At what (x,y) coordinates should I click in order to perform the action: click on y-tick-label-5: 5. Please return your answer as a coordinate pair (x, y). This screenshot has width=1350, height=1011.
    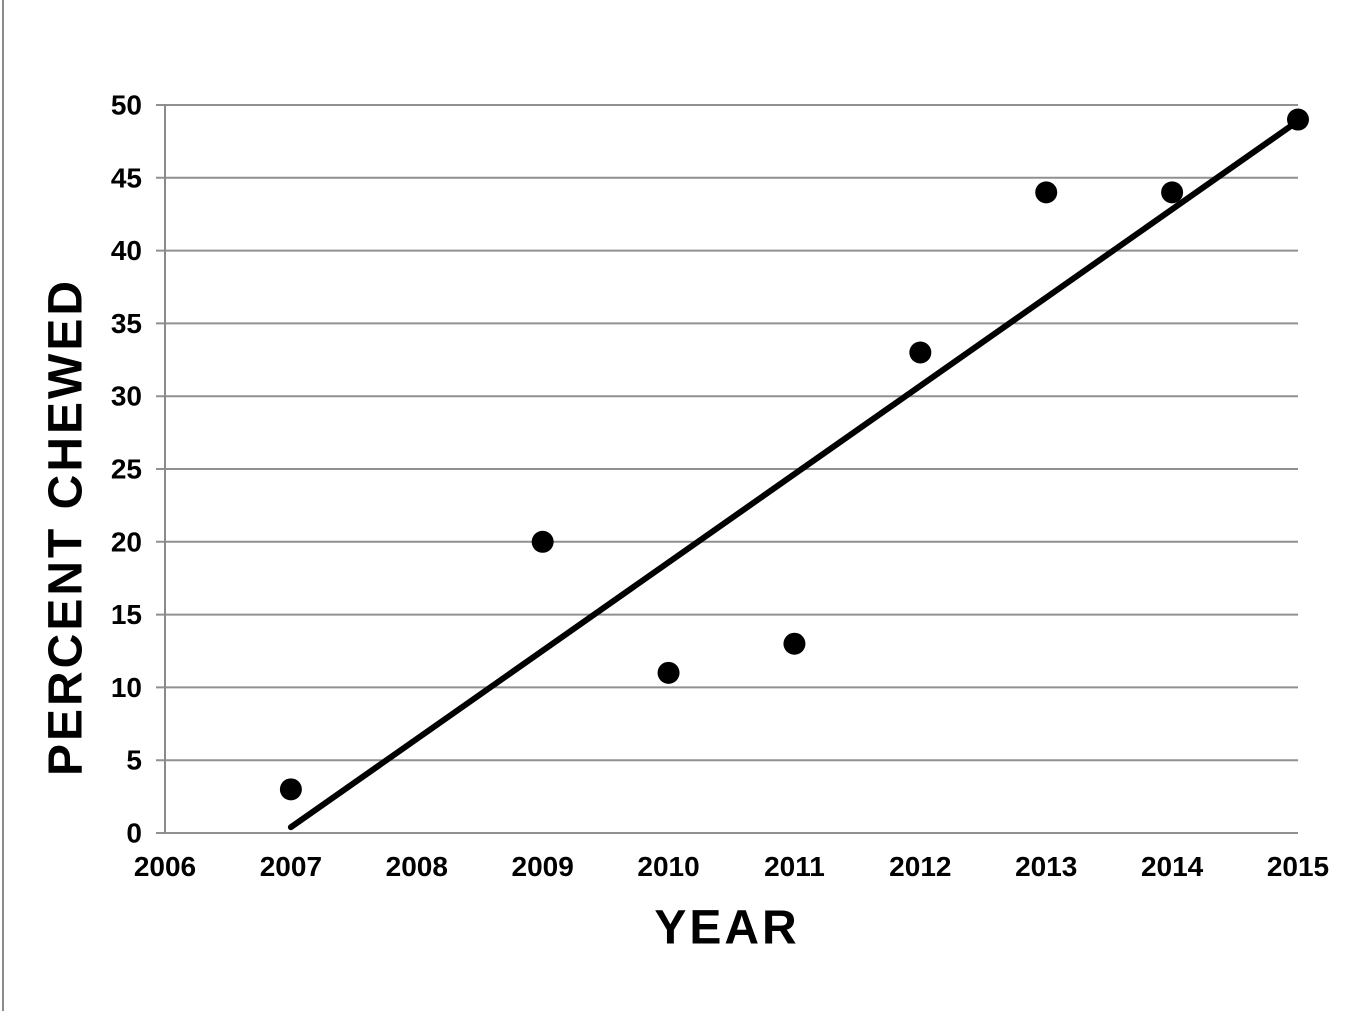
    Looking at the image, I should click on (134, 760).